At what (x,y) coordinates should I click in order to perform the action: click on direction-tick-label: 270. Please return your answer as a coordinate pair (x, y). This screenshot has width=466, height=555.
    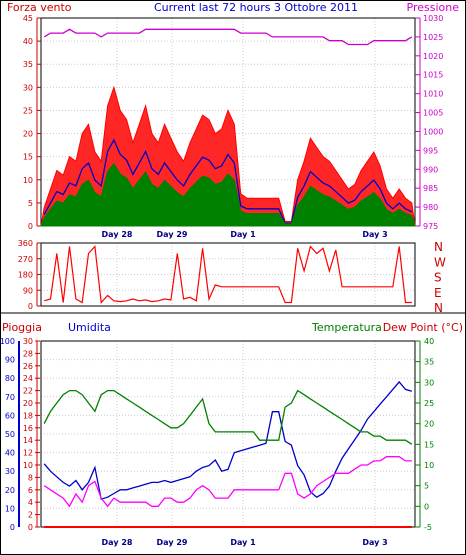
    Looking at the image, I should click on (25, 259).